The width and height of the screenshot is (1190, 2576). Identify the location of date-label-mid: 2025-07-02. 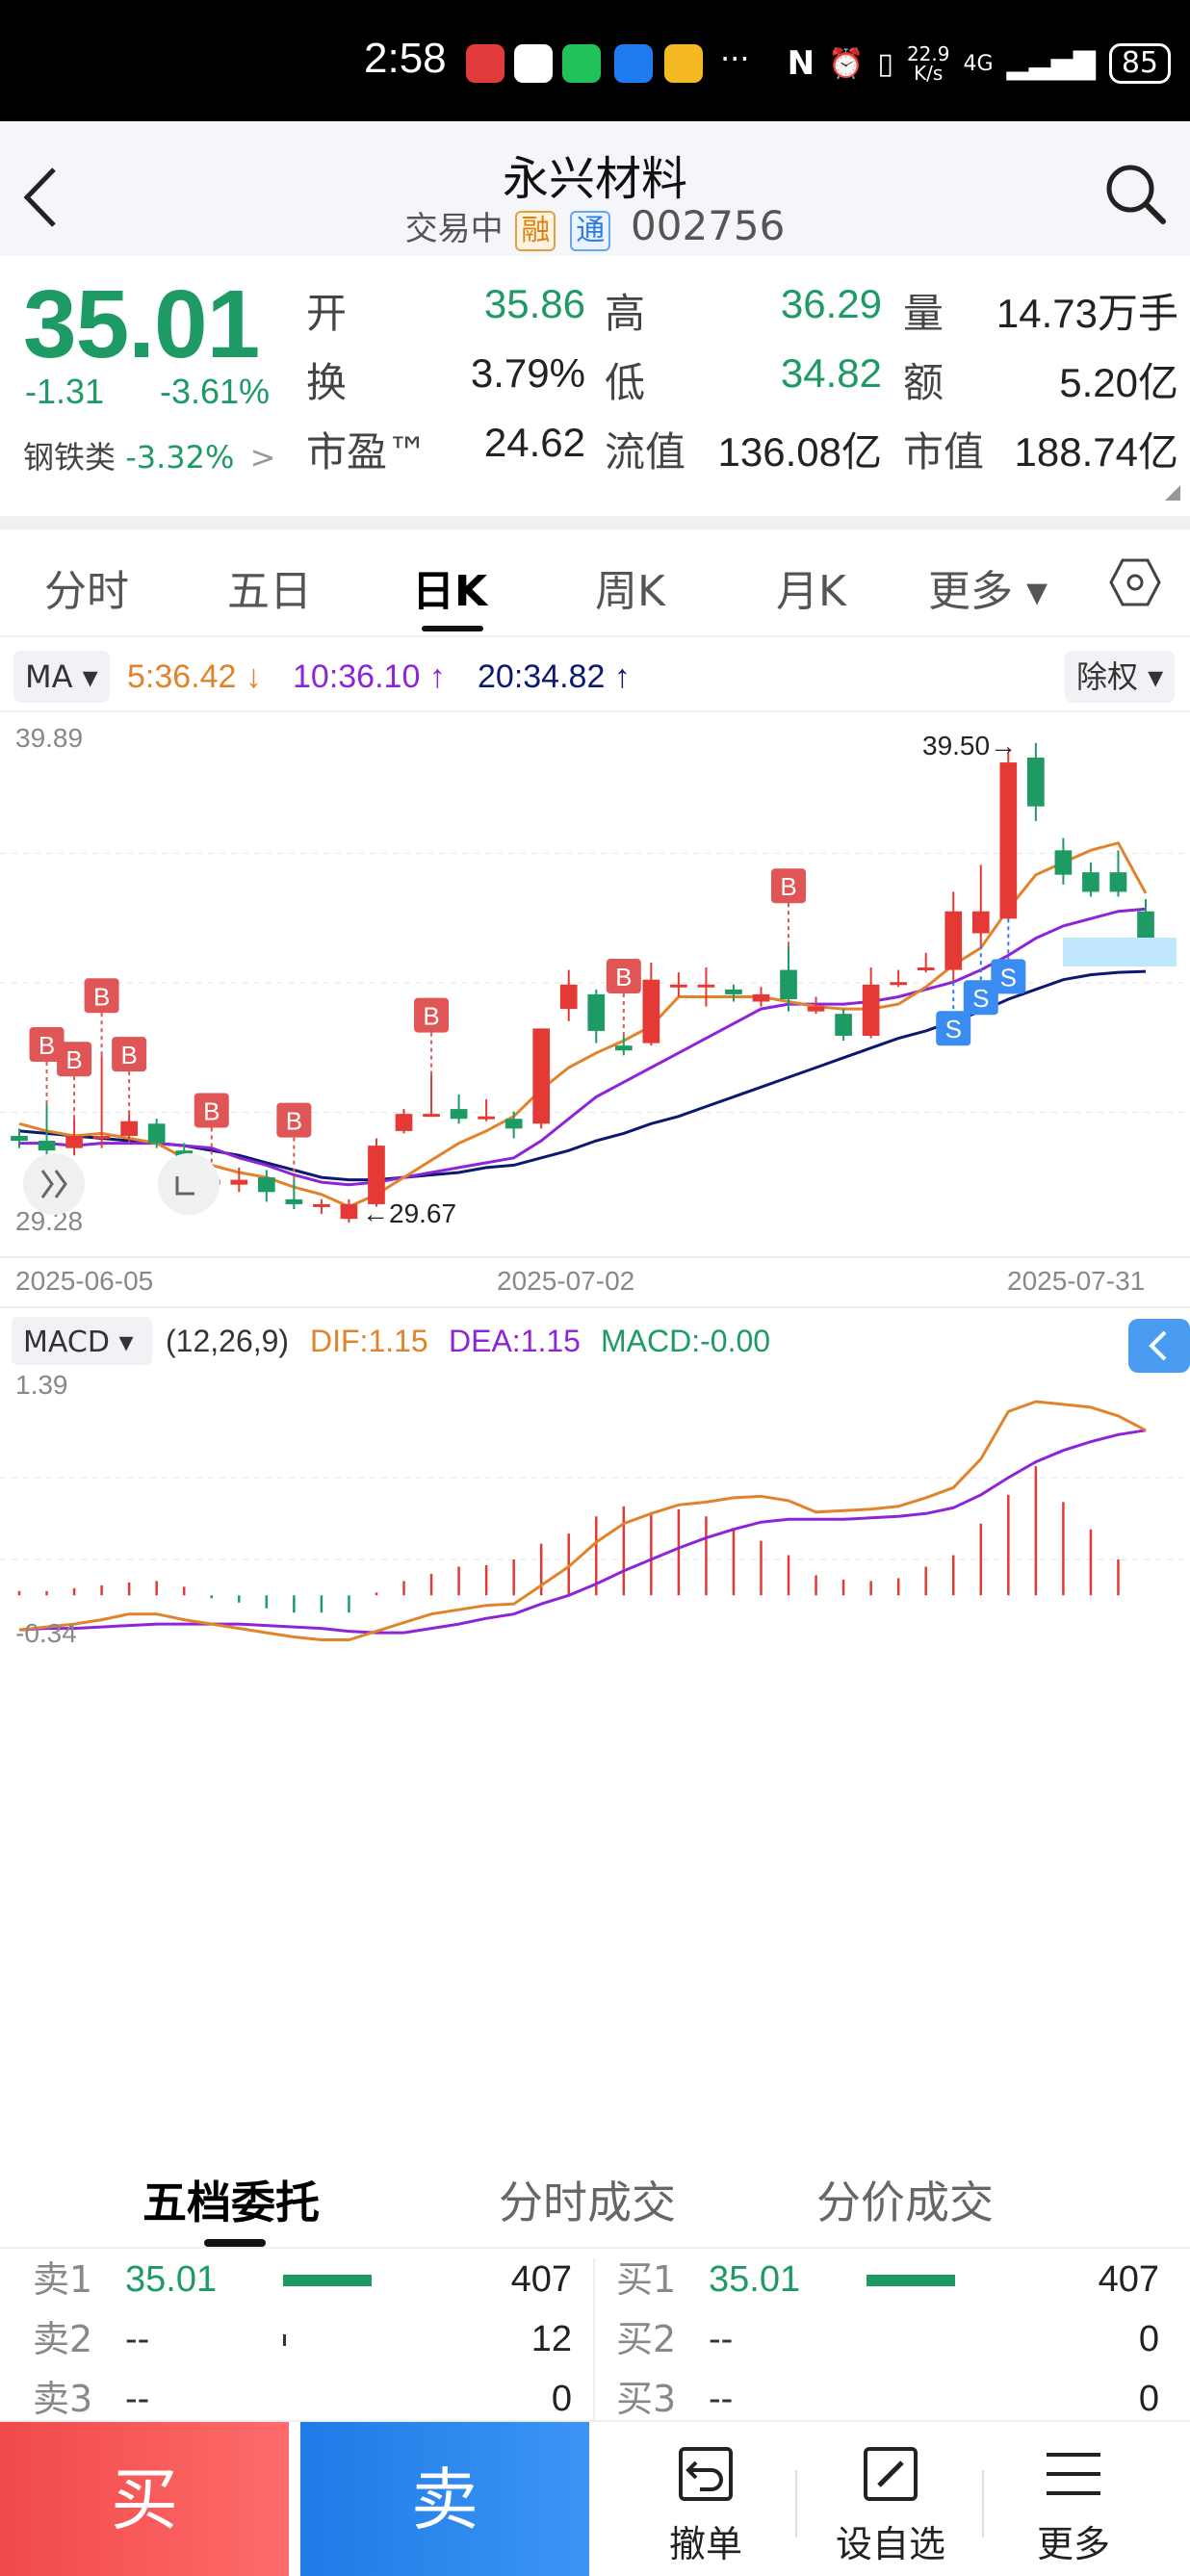
(566, 1281).